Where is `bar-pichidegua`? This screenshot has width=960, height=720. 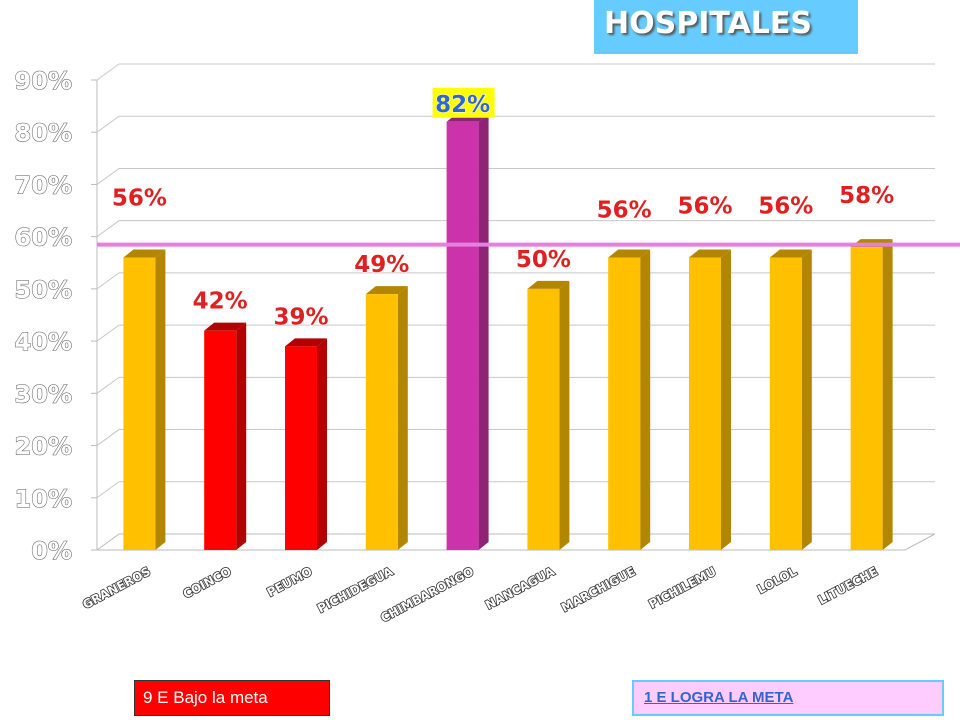 bar-pichidegua is located at coordinates (386, 418).